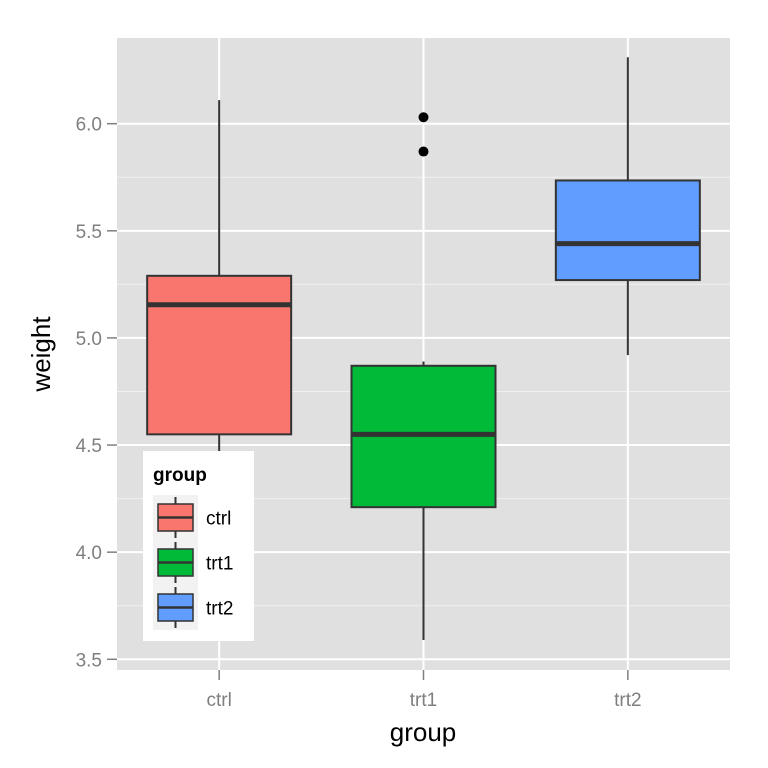  I want to click on legend-item-trt1: trt1, so click(193, 562).